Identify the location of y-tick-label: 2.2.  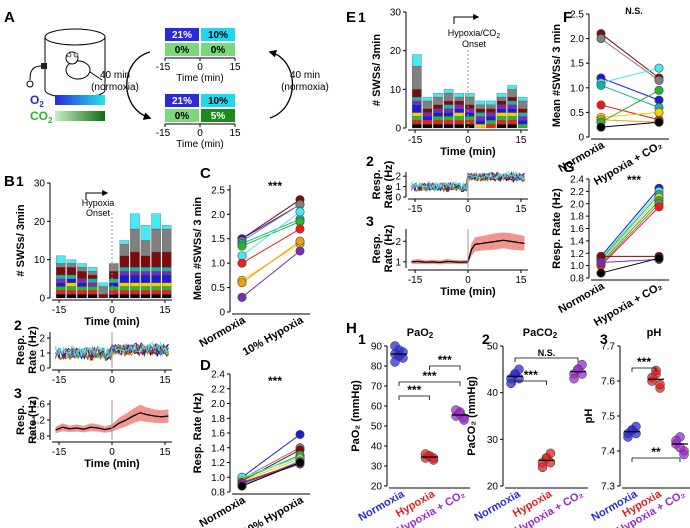
(218, 389).